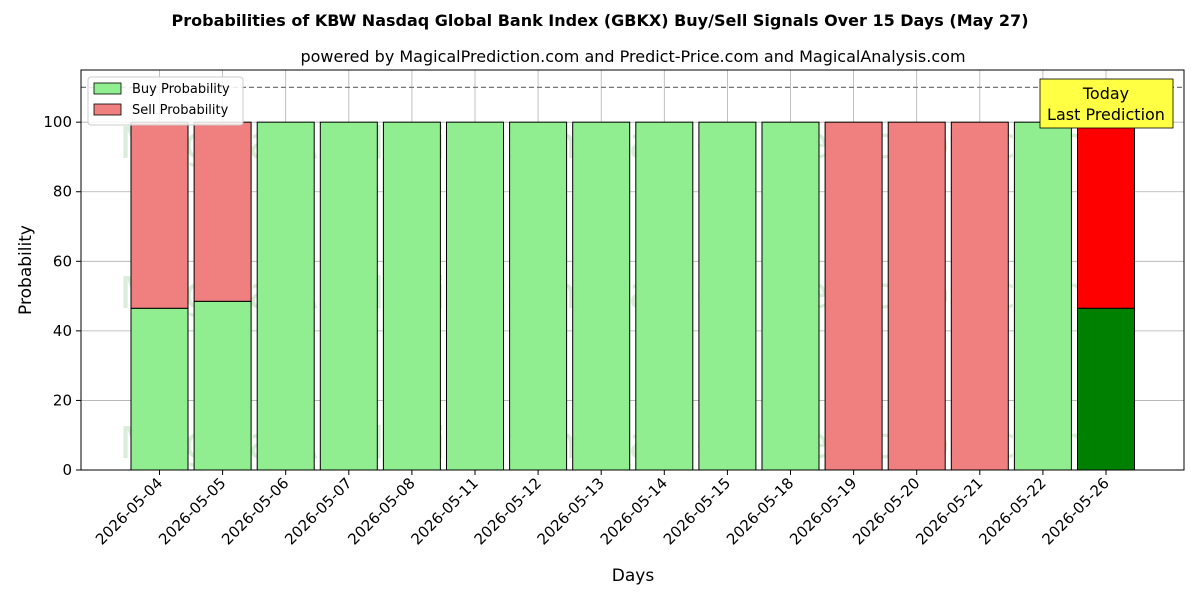 Image resolution: width=1200 pixels, height=600 pixels. What do you see at coordinates (633, 576) in the screenshot?
I see `x-axis-label: Days` at bounding box center [633, 576].